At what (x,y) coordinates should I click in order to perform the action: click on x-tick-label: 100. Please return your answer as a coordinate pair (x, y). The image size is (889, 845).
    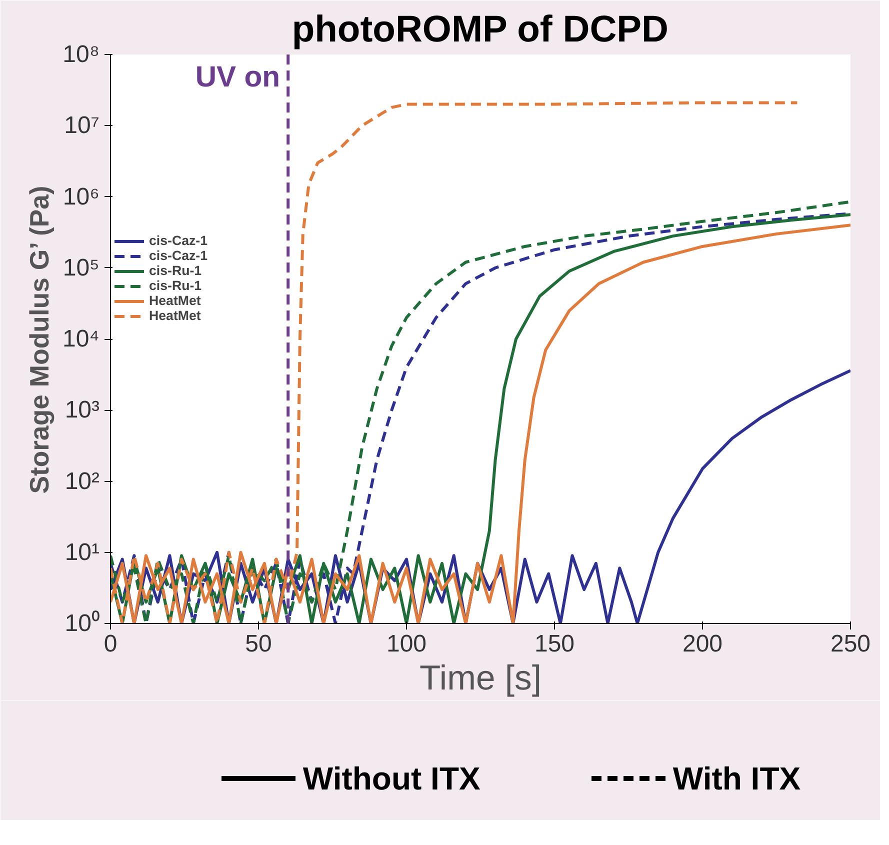
    Looking at the image, I should click on (406, 644).